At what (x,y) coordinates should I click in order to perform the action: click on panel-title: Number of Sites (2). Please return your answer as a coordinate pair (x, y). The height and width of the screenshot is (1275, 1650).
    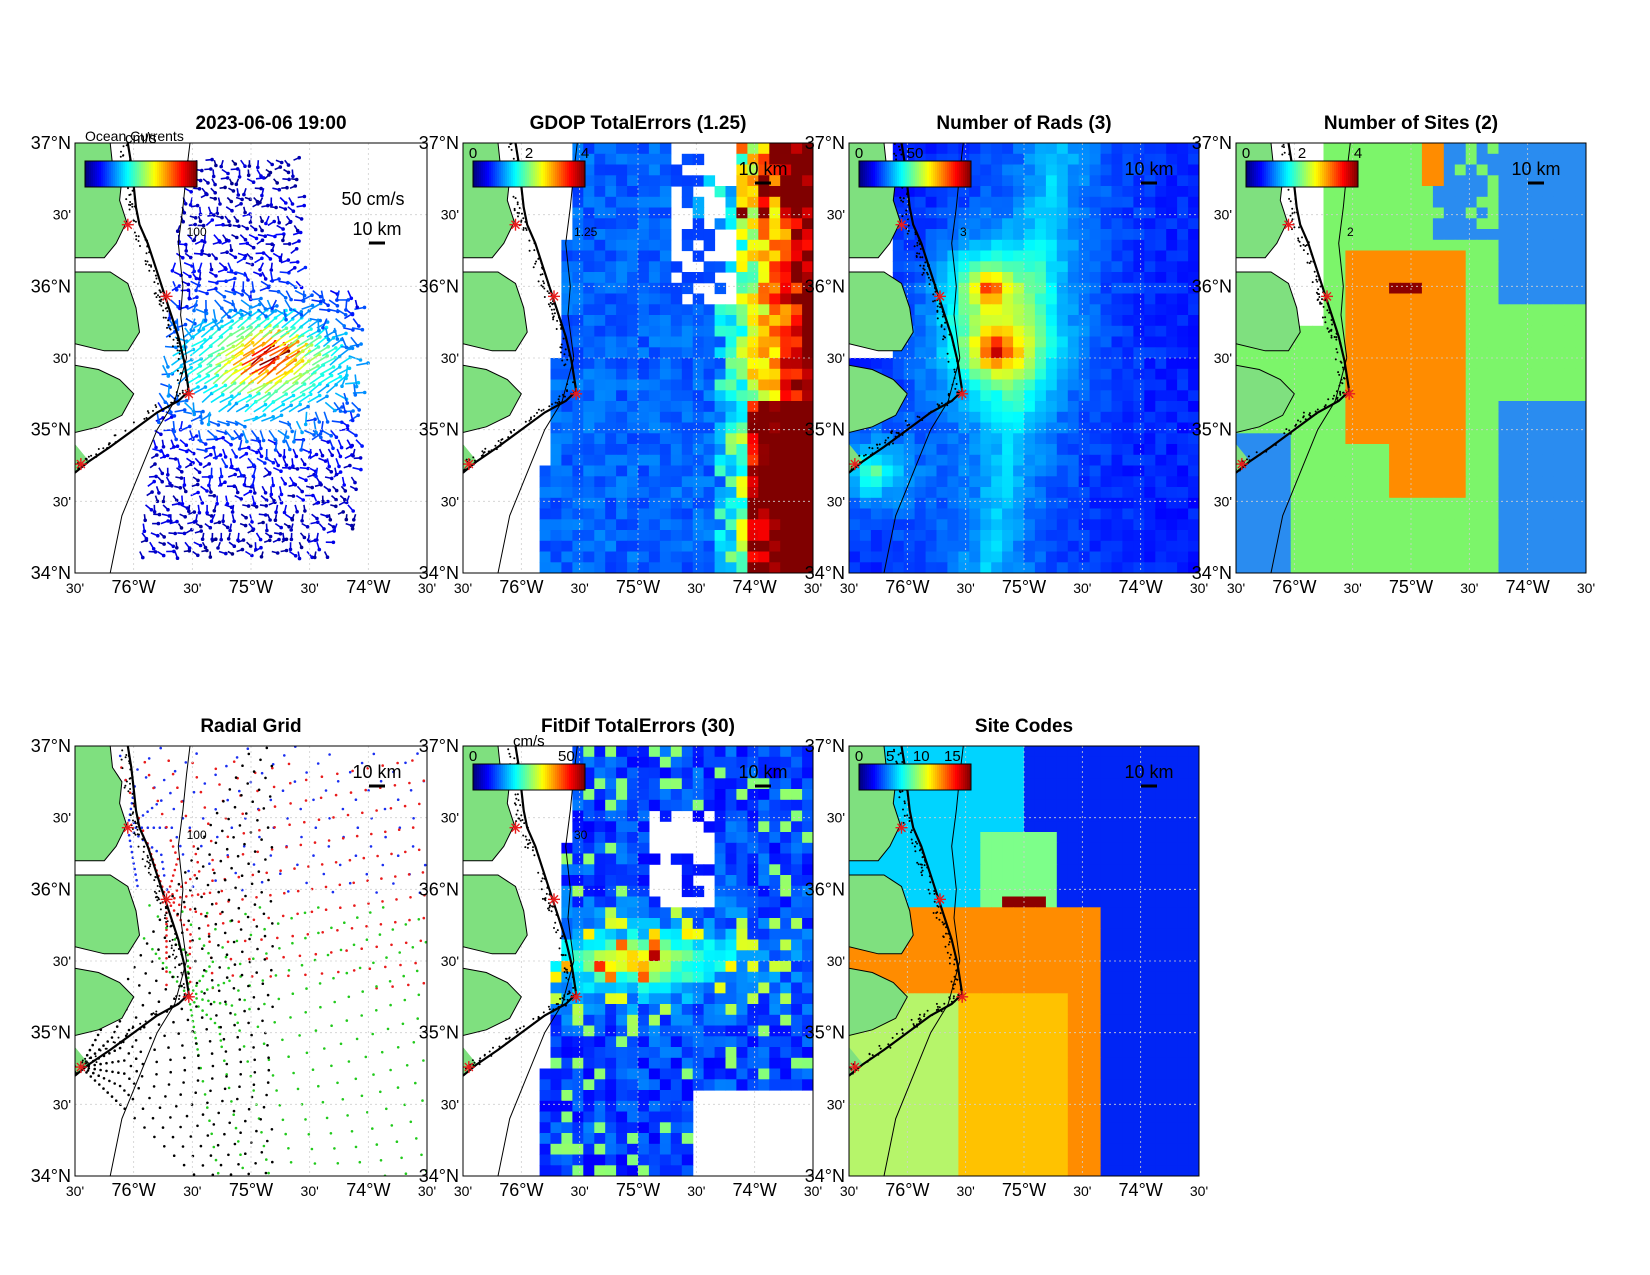
    Looking at the image, I should click on (1411, 123).